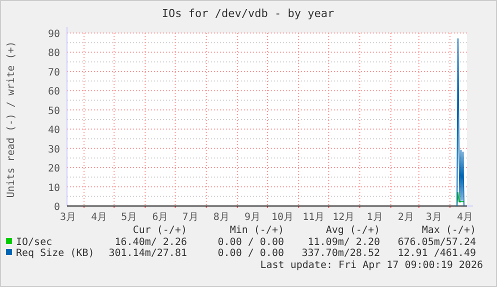 The height and width of the screenshot is (287, 497). What do you see at coordinates (57, 207) in the screenshot?
I see `y-tick-label: 0` at bounding box center [57, 207].